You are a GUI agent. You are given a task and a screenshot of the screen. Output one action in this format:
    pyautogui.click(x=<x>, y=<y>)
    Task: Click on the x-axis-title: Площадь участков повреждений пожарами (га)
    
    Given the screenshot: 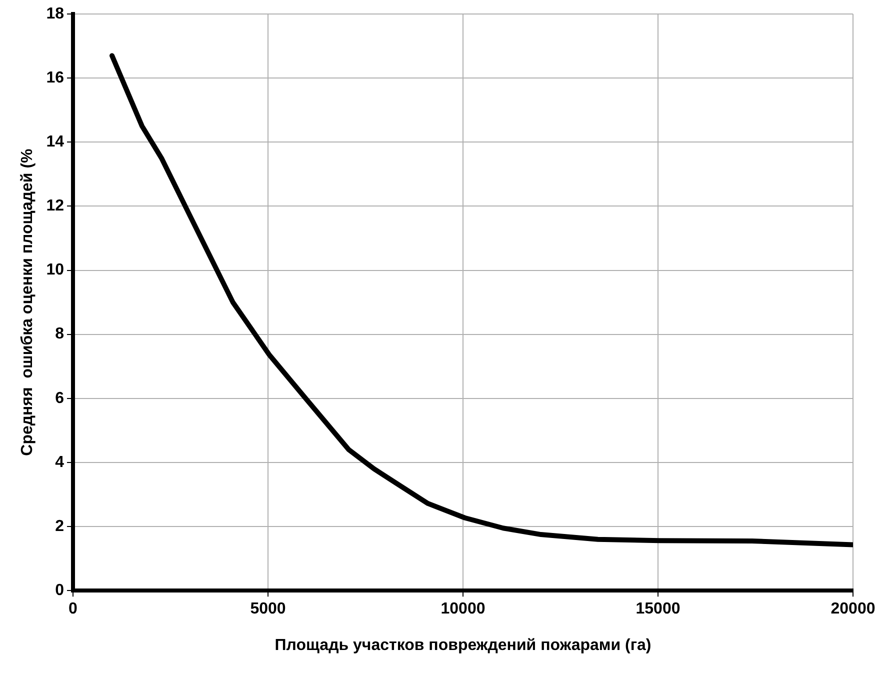 What is the action you would take?
    pyautogui.click(x=463, y=645)
    